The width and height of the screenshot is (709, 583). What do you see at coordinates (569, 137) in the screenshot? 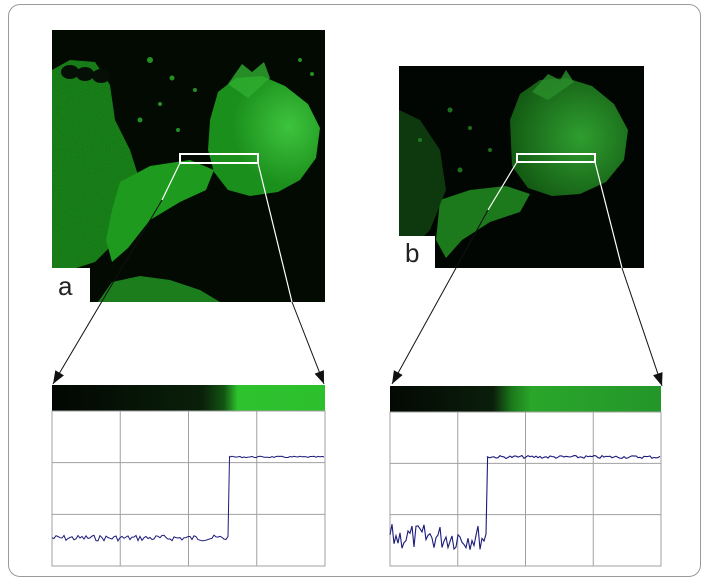
I see `bright-block-b` at bounding box center [569, 137].